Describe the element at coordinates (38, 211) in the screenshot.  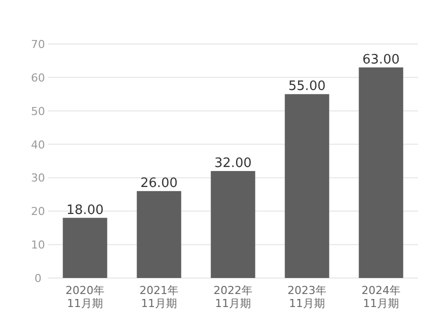
I see `y-tick-label: 20` at that location.